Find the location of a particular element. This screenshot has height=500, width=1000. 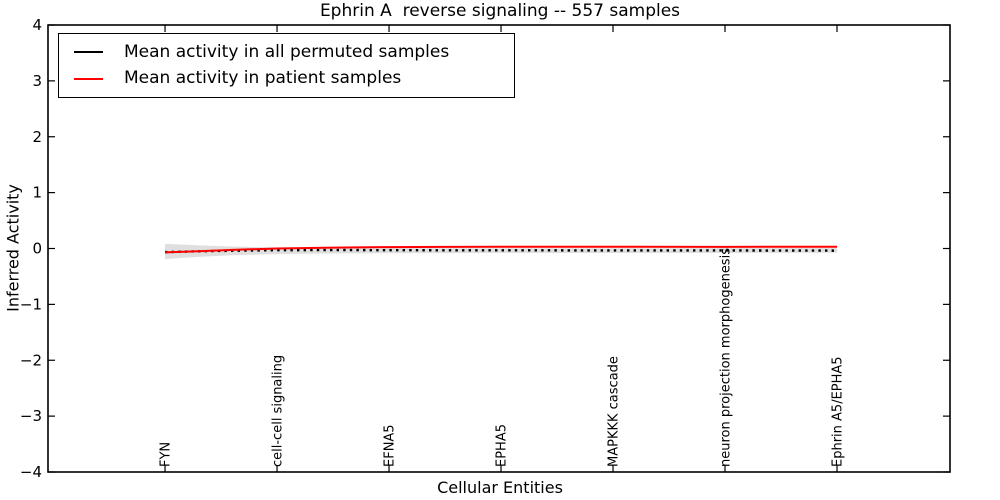

y-axis-label: Inferred Activity is located at coordinates (13, 248).